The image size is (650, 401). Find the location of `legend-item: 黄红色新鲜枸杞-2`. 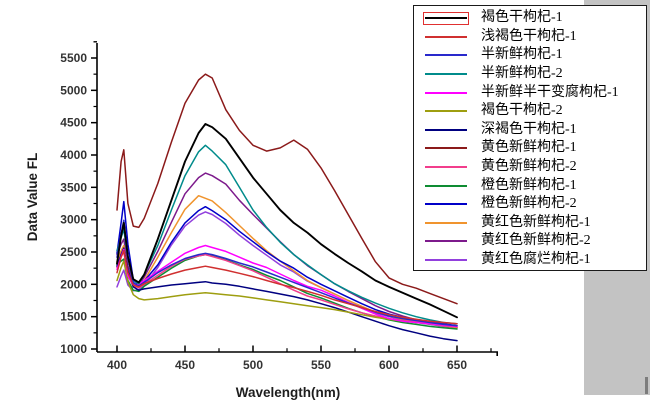

legend-item: 黄红色新鲜枸杞-2 is located at coordinates (530, 241).